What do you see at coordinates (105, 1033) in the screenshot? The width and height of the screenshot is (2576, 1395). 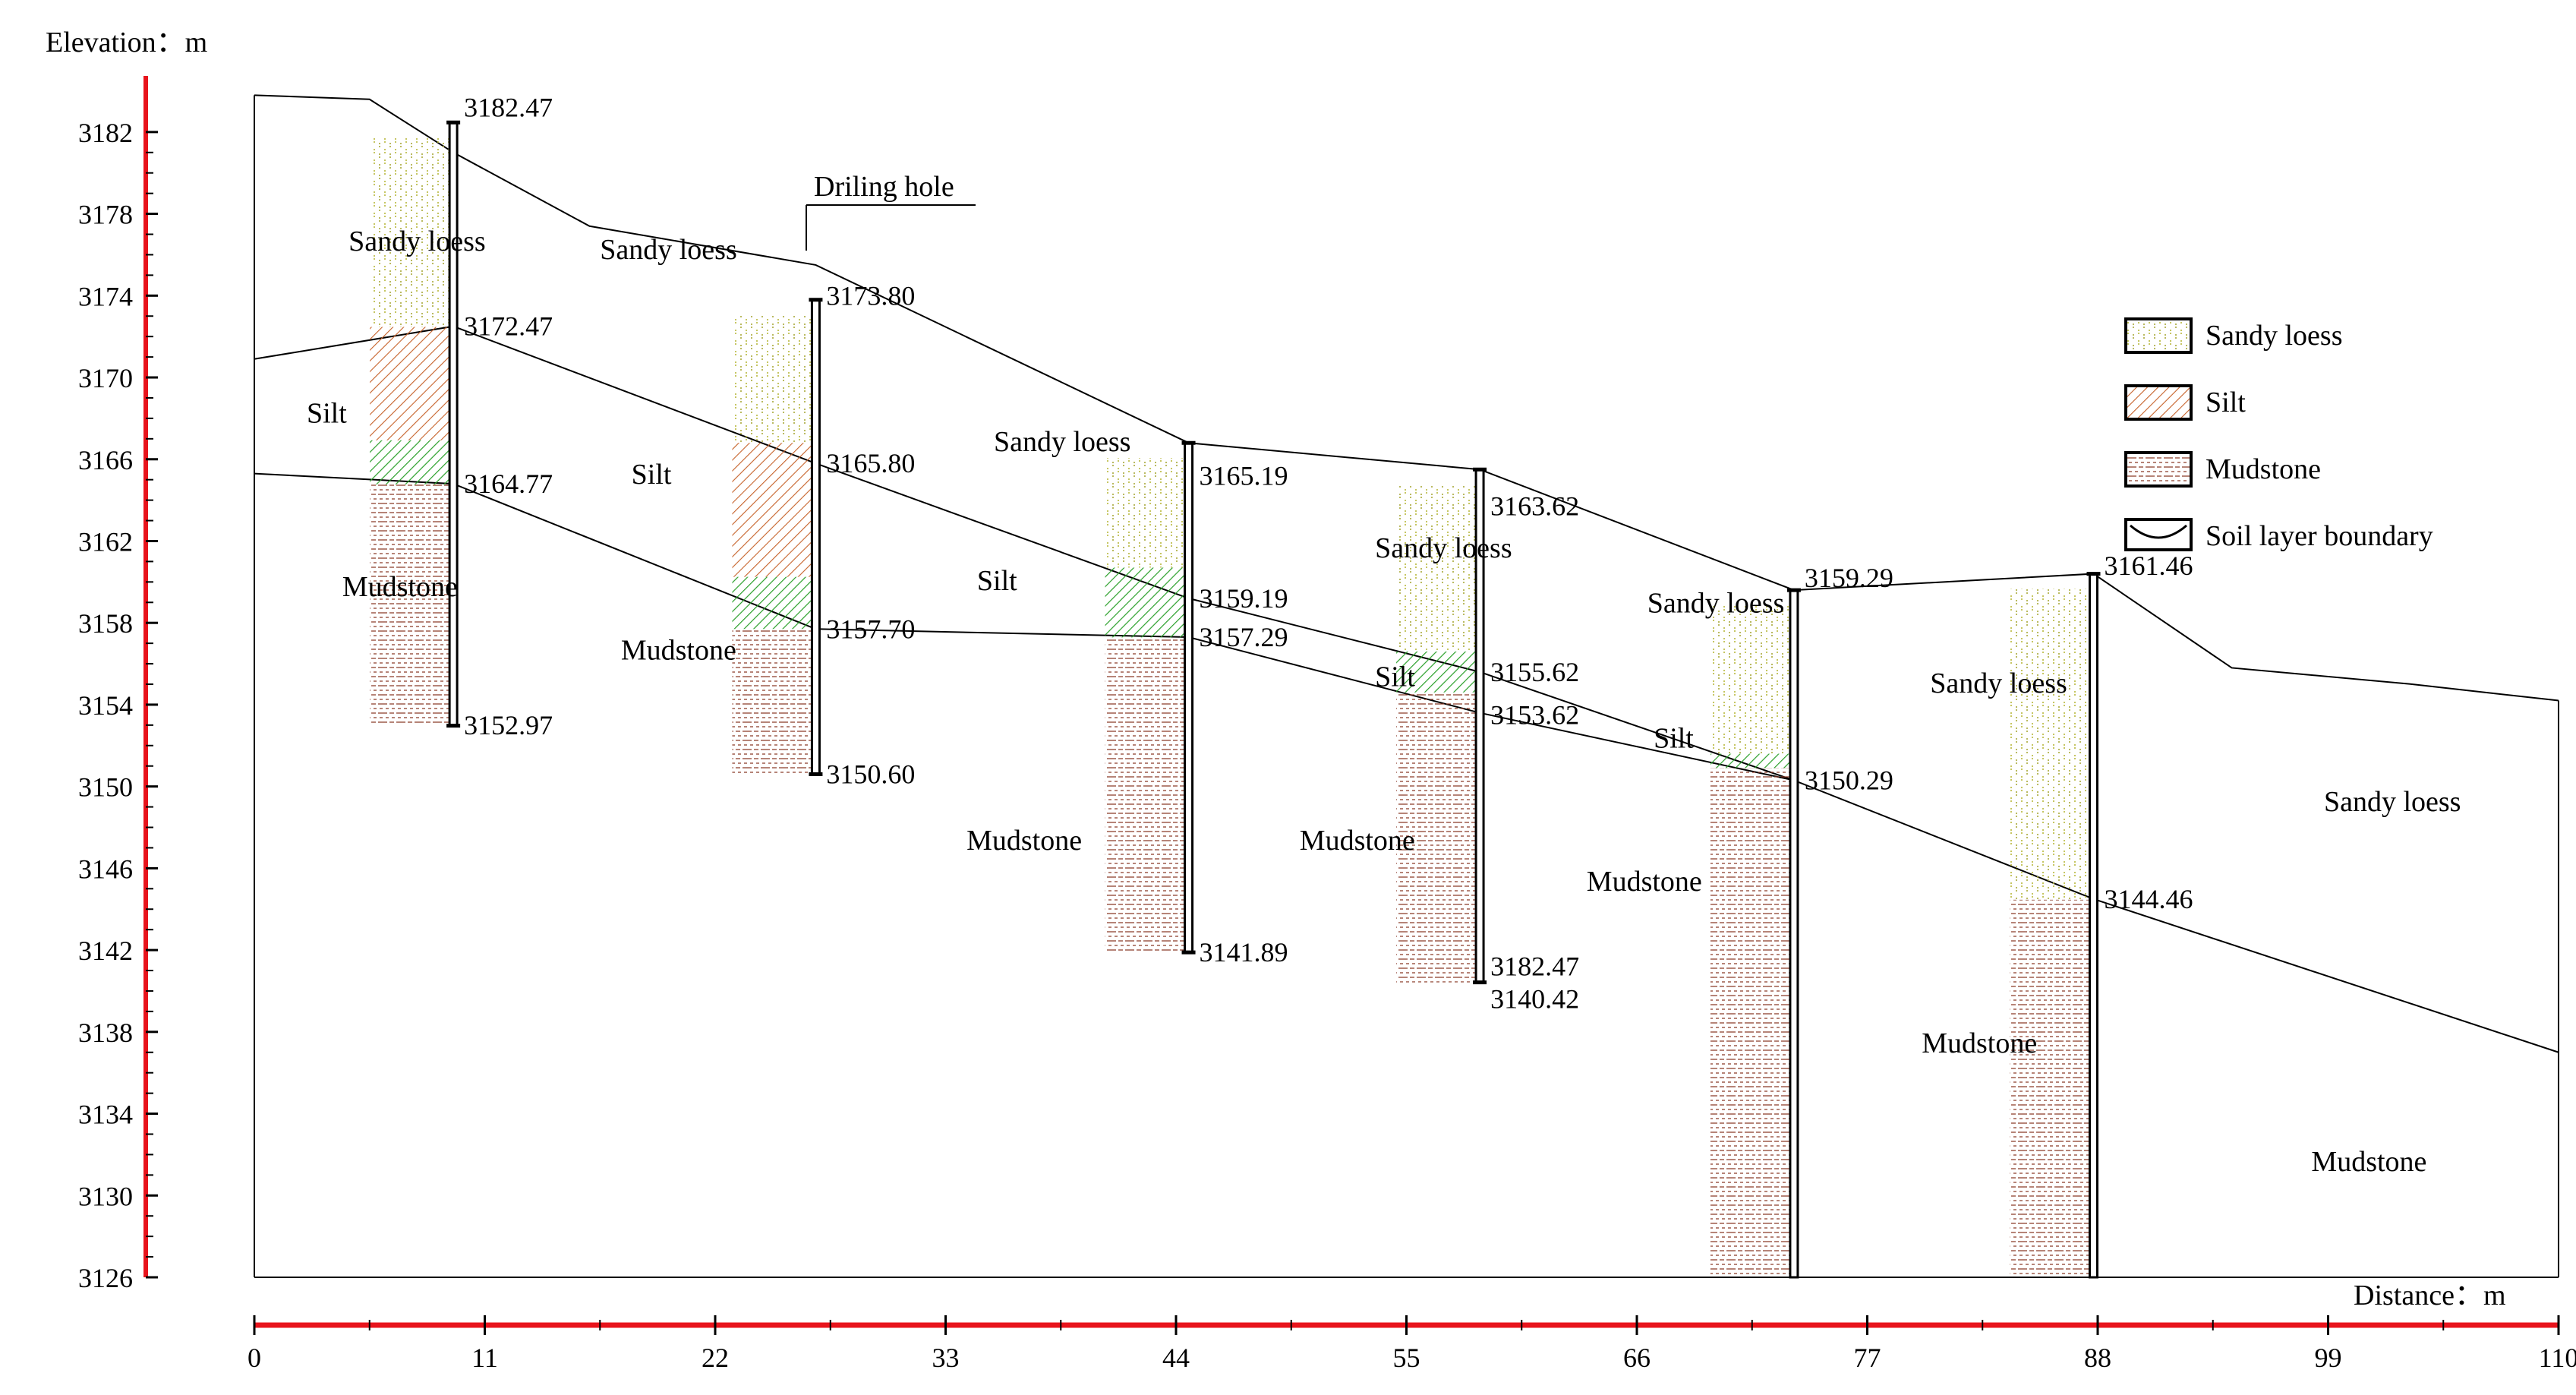 I see `y-tick-label: 3138` at bounding box center [105, 1033].